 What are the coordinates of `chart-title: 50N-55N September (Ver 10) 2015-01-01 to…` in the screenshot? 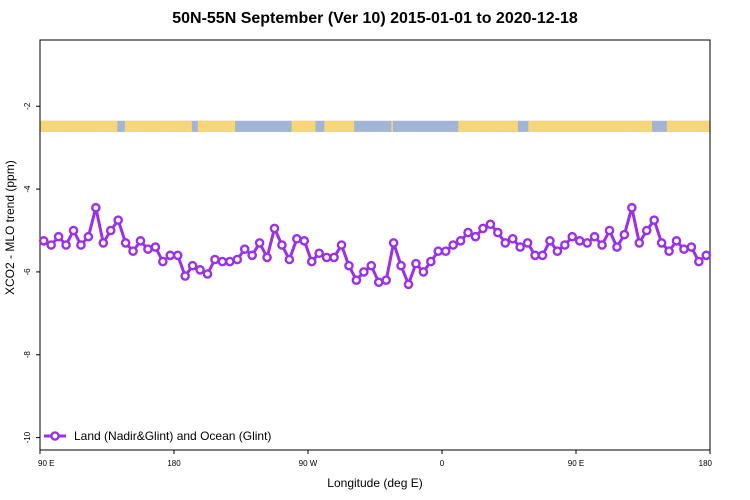 It's located at (375, 18).